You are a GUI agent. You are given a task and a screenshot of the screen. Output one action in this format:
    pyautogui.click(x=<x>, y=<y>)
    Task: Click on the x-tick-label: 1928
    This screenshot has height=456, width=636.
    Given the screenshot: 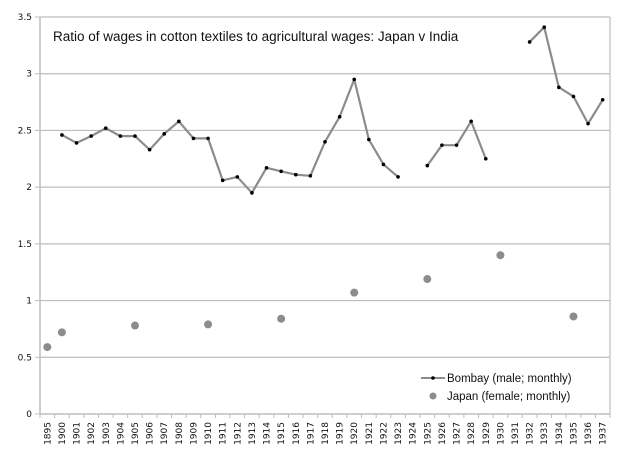 What is the action you would take?
    pyautogui.click(x=472, y=433)
    